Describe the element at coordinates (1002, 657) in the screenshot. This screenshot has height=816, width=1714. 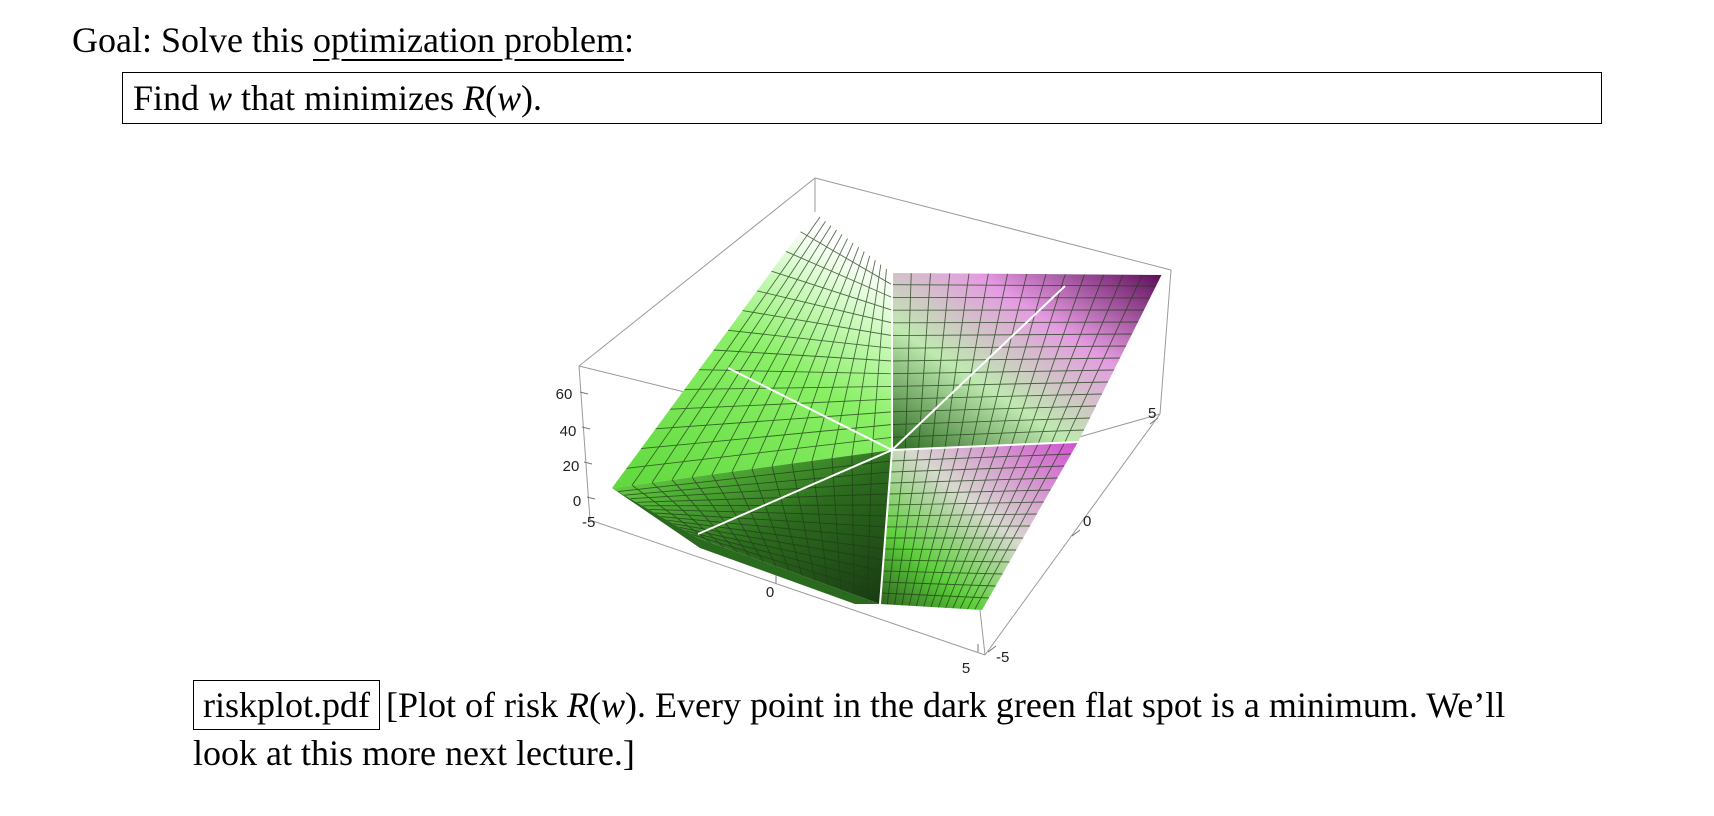
I see `y-tick-minus5: -5` at that location.